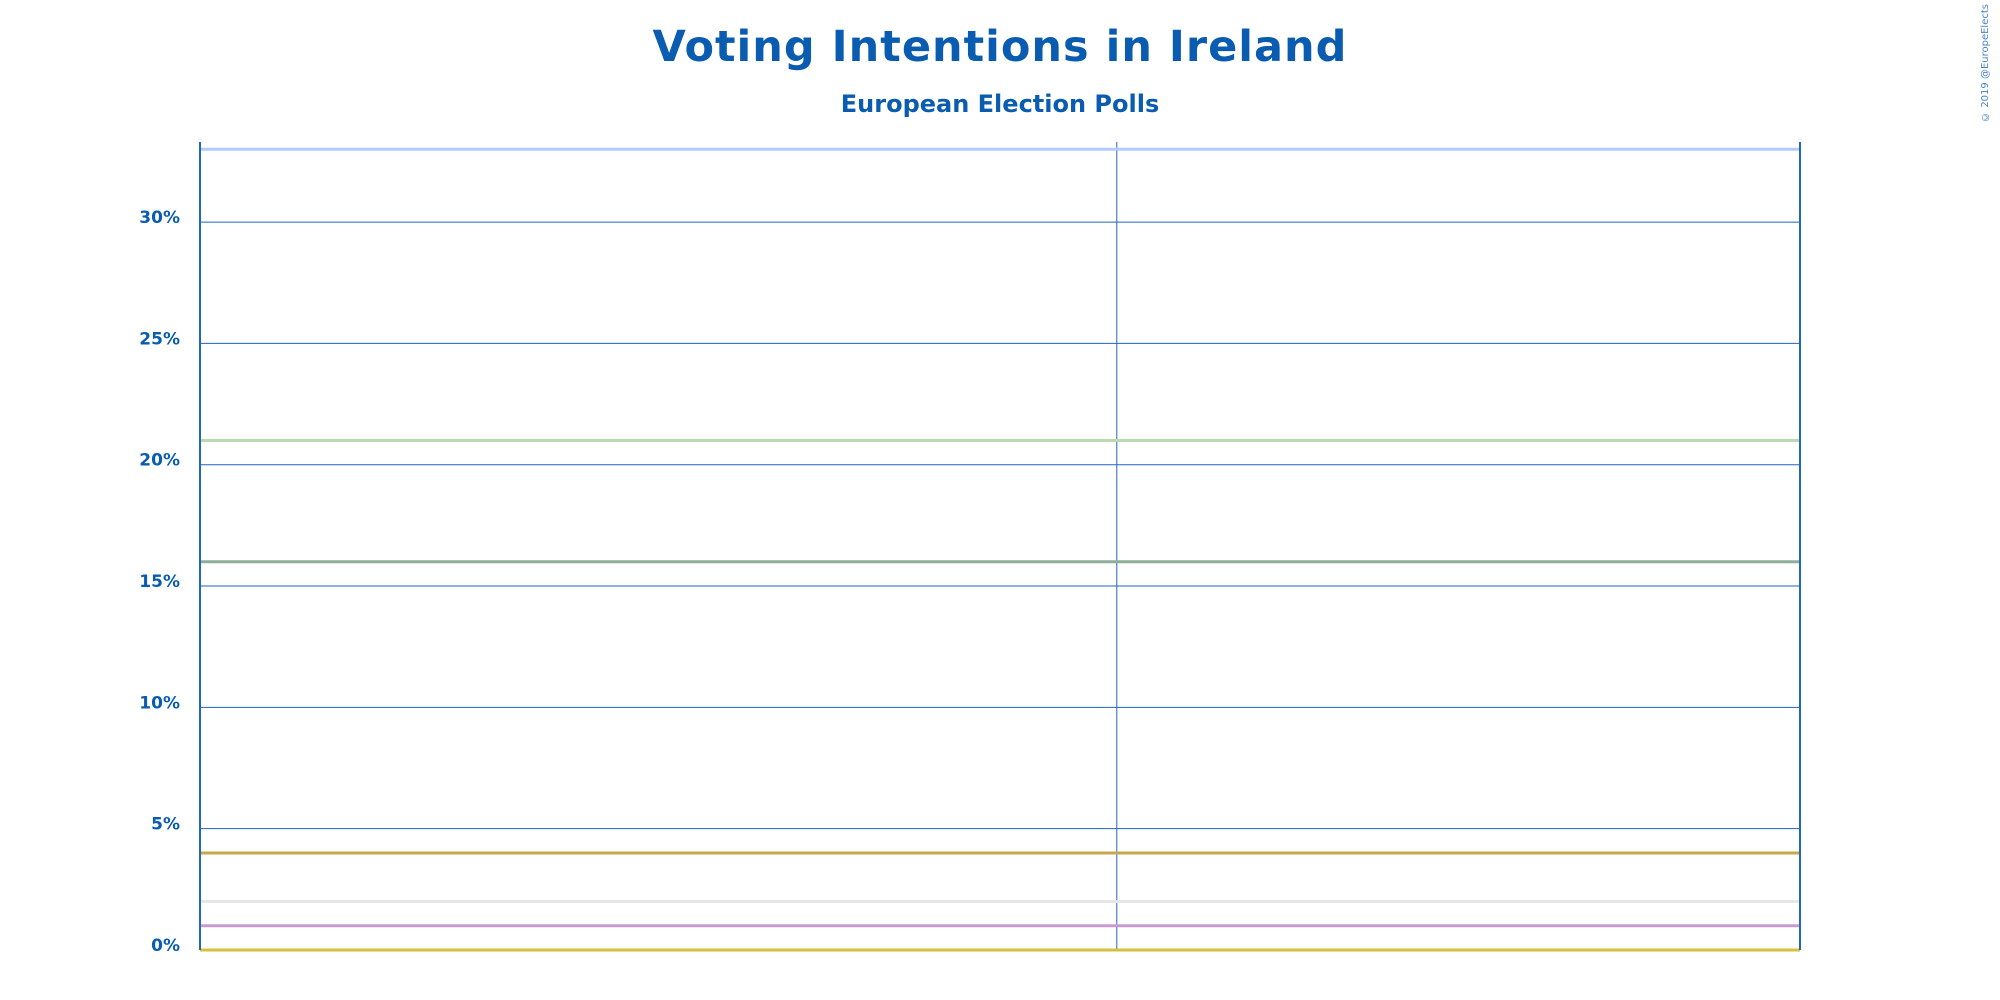  What do you see at coordinates (159, 703) in the screenshot?
I see `y-tick-label: 10%` at bounding box center [159, 703].